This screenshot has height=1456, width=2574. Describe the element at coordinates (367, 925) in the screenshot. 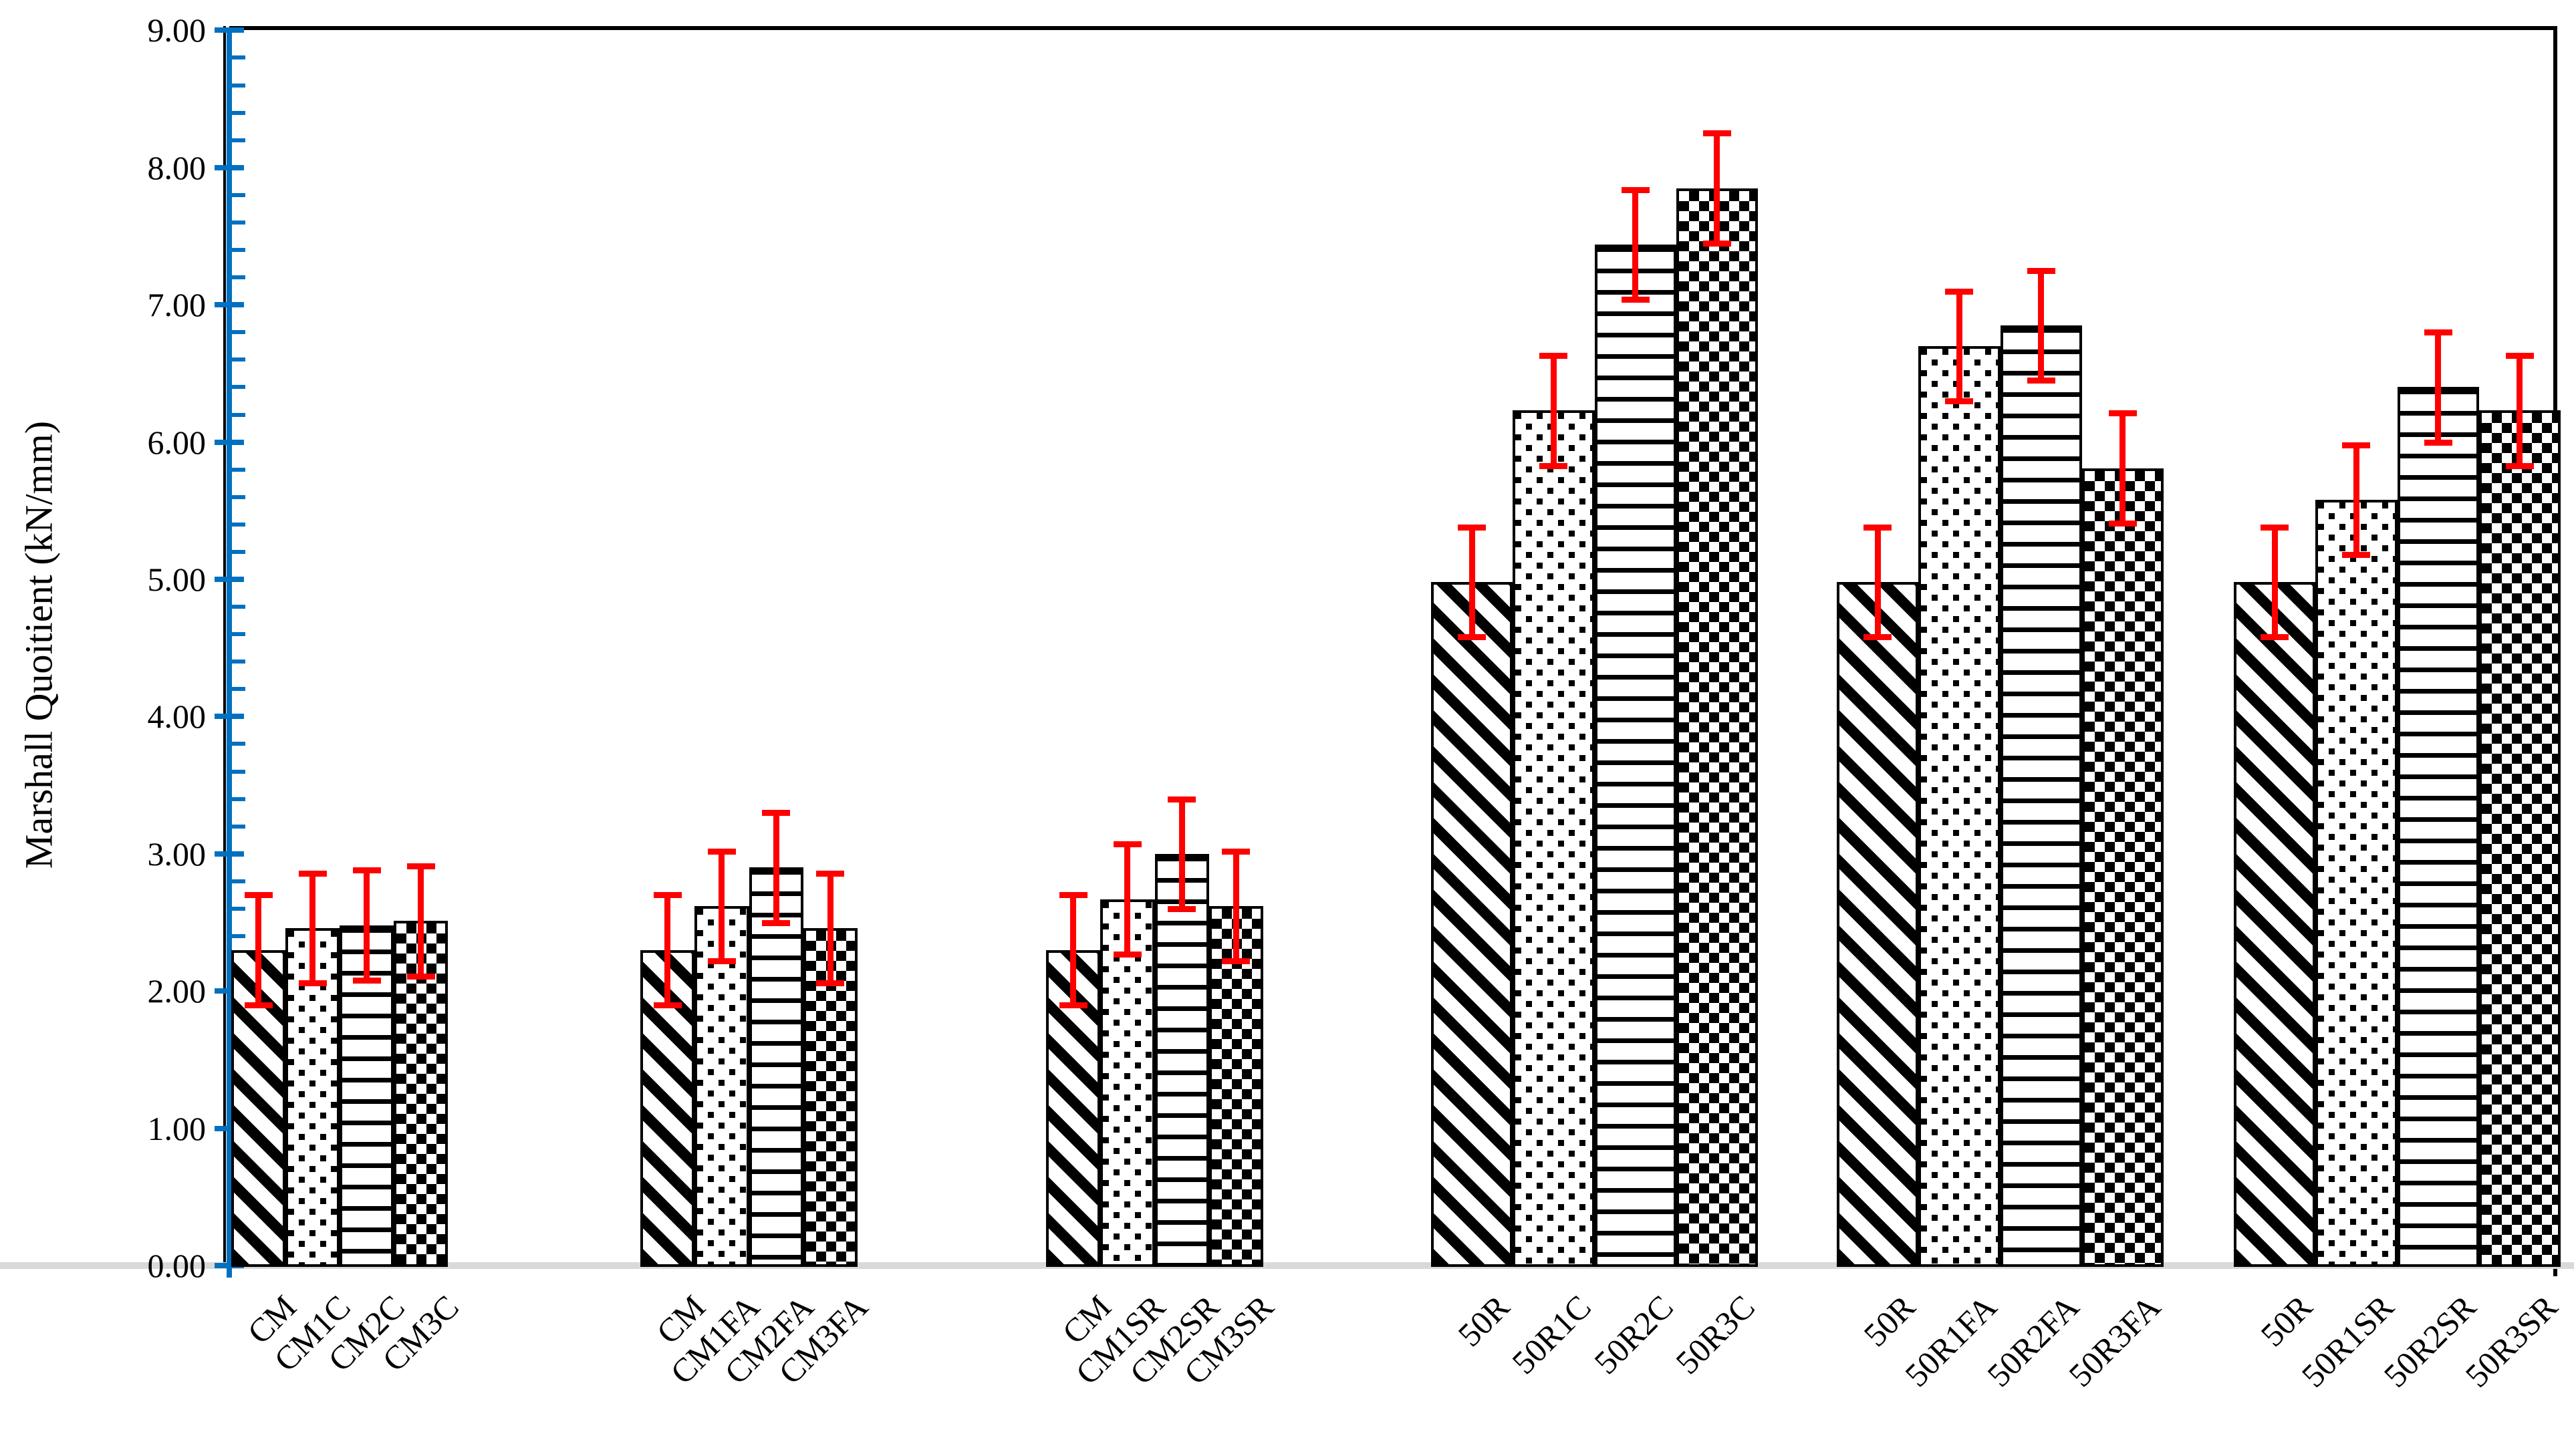

I see `error-bar-line-CM2C` at that location.